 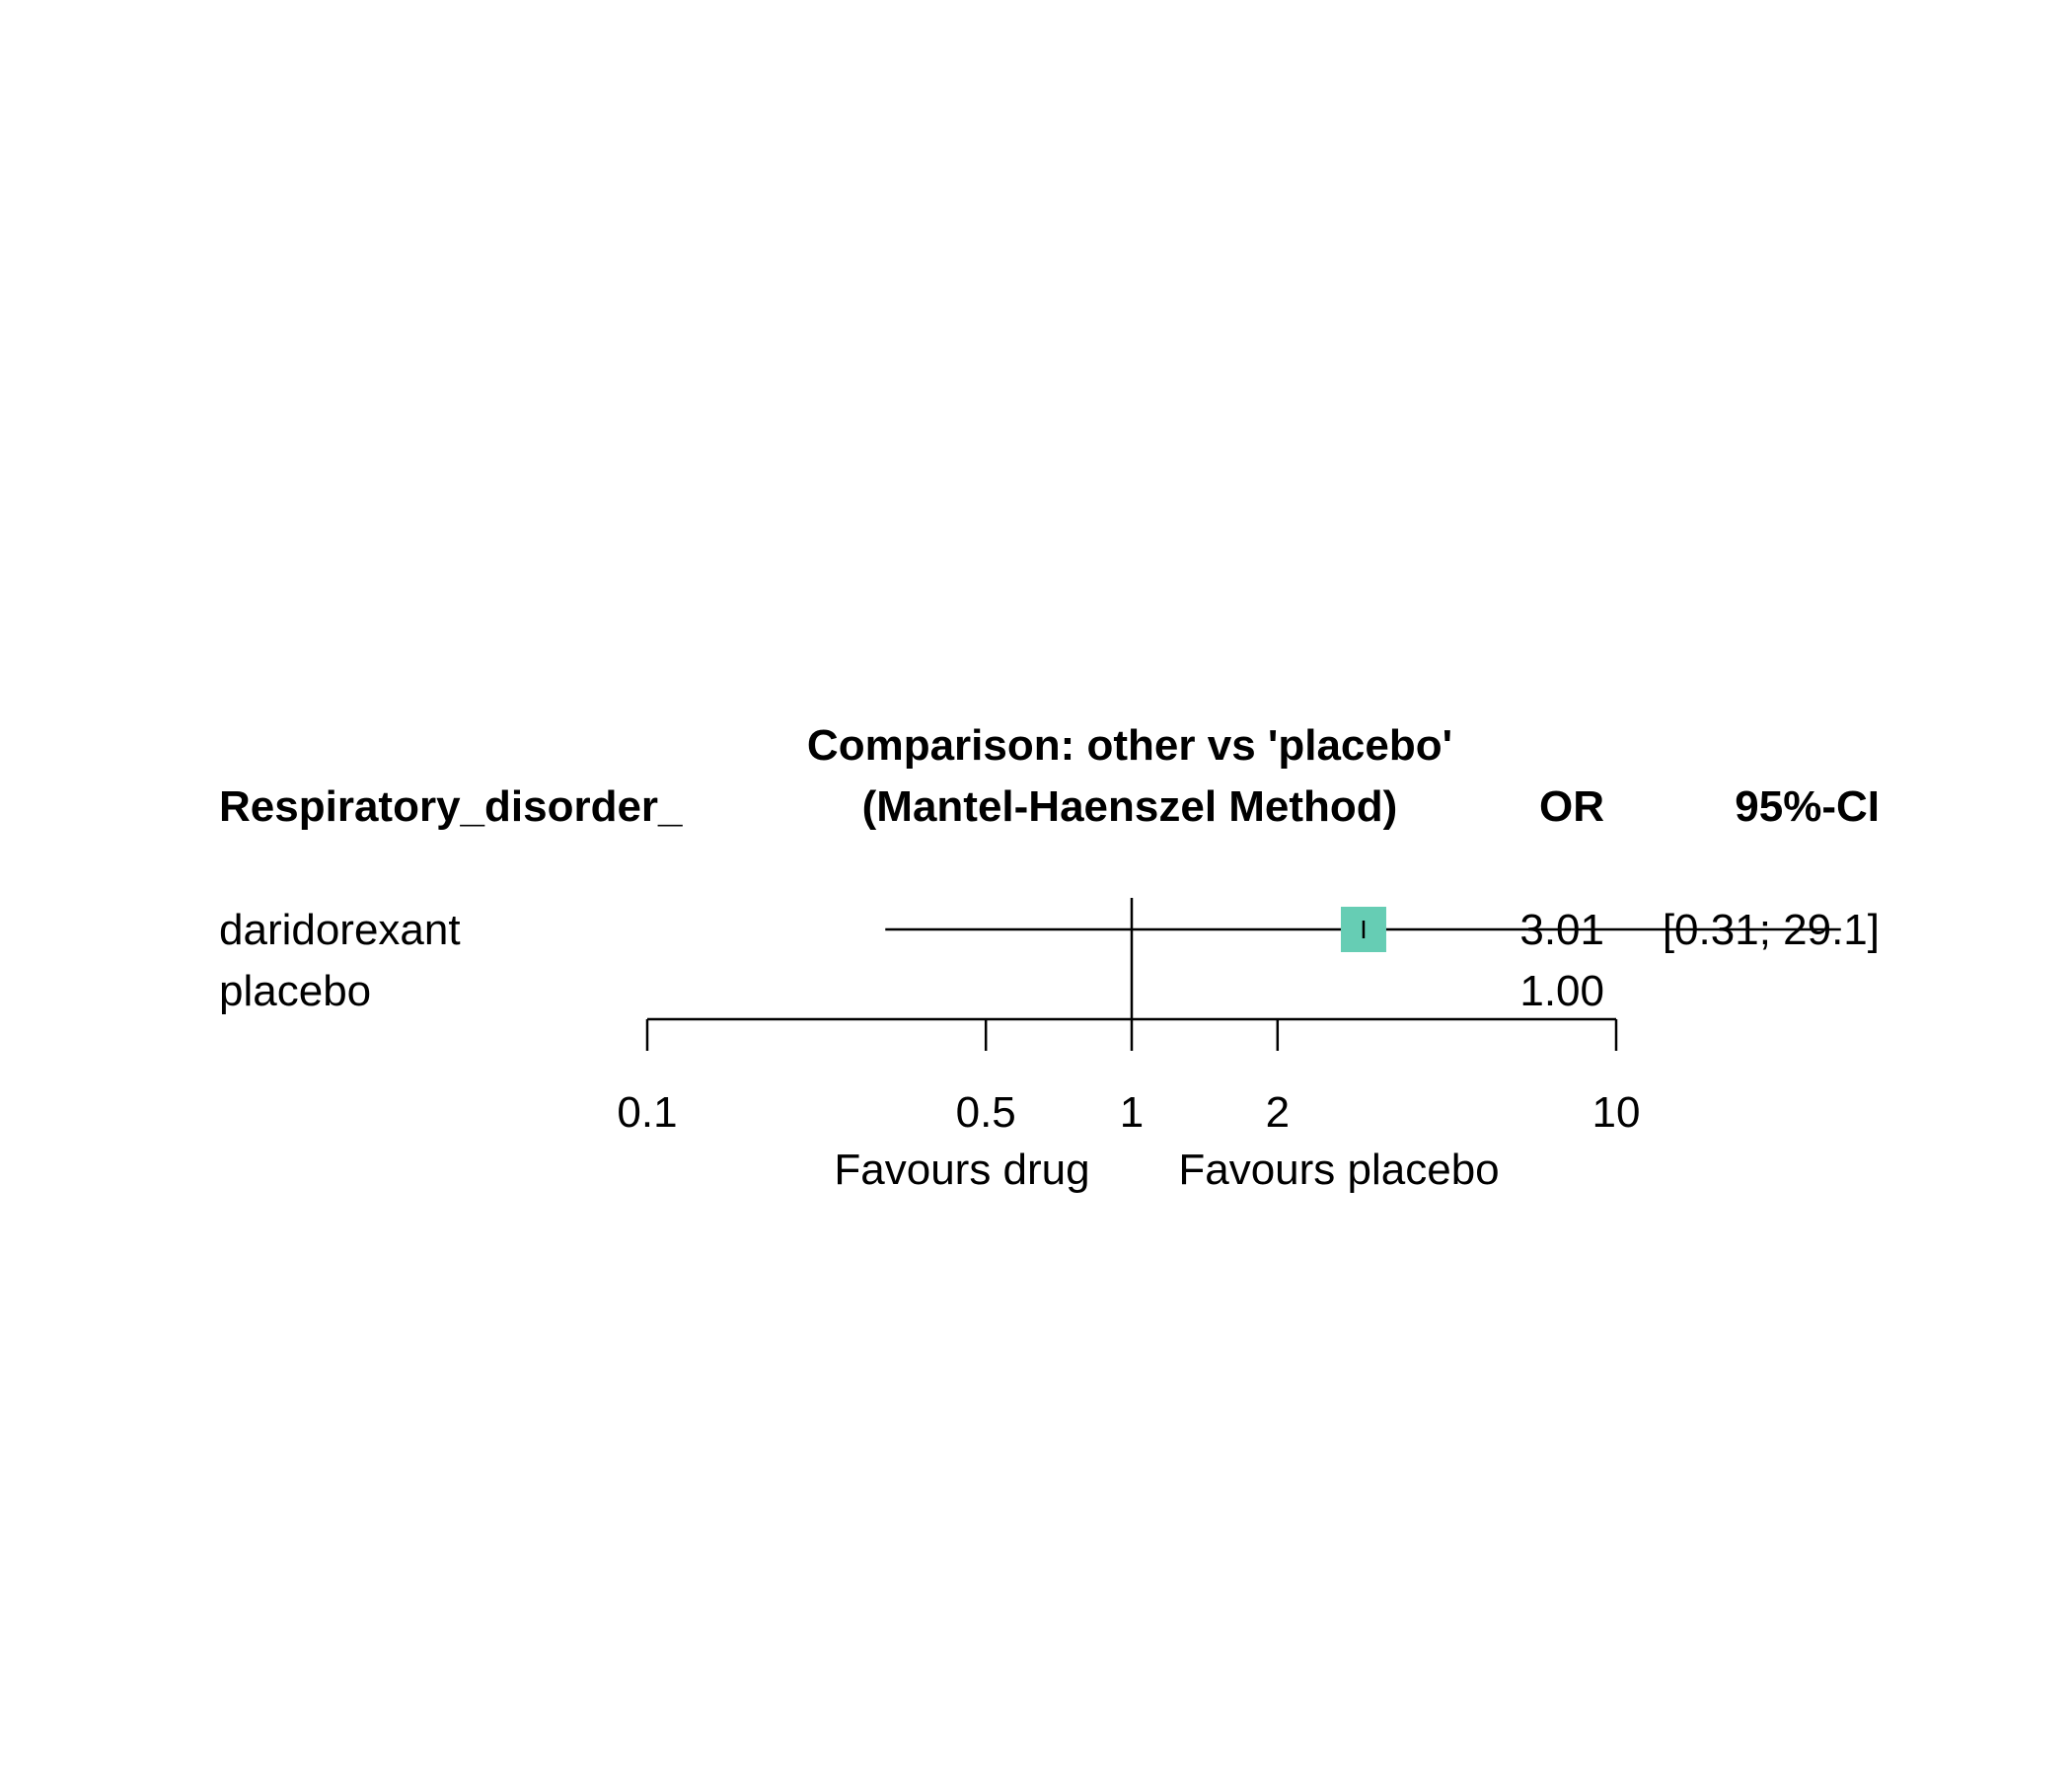 What do you see at coordinates (1130, 807) in the screenshot?
I see `chart-subtitle: (Mantel-Haenszel Method)` at bounding box center [1130, 807].